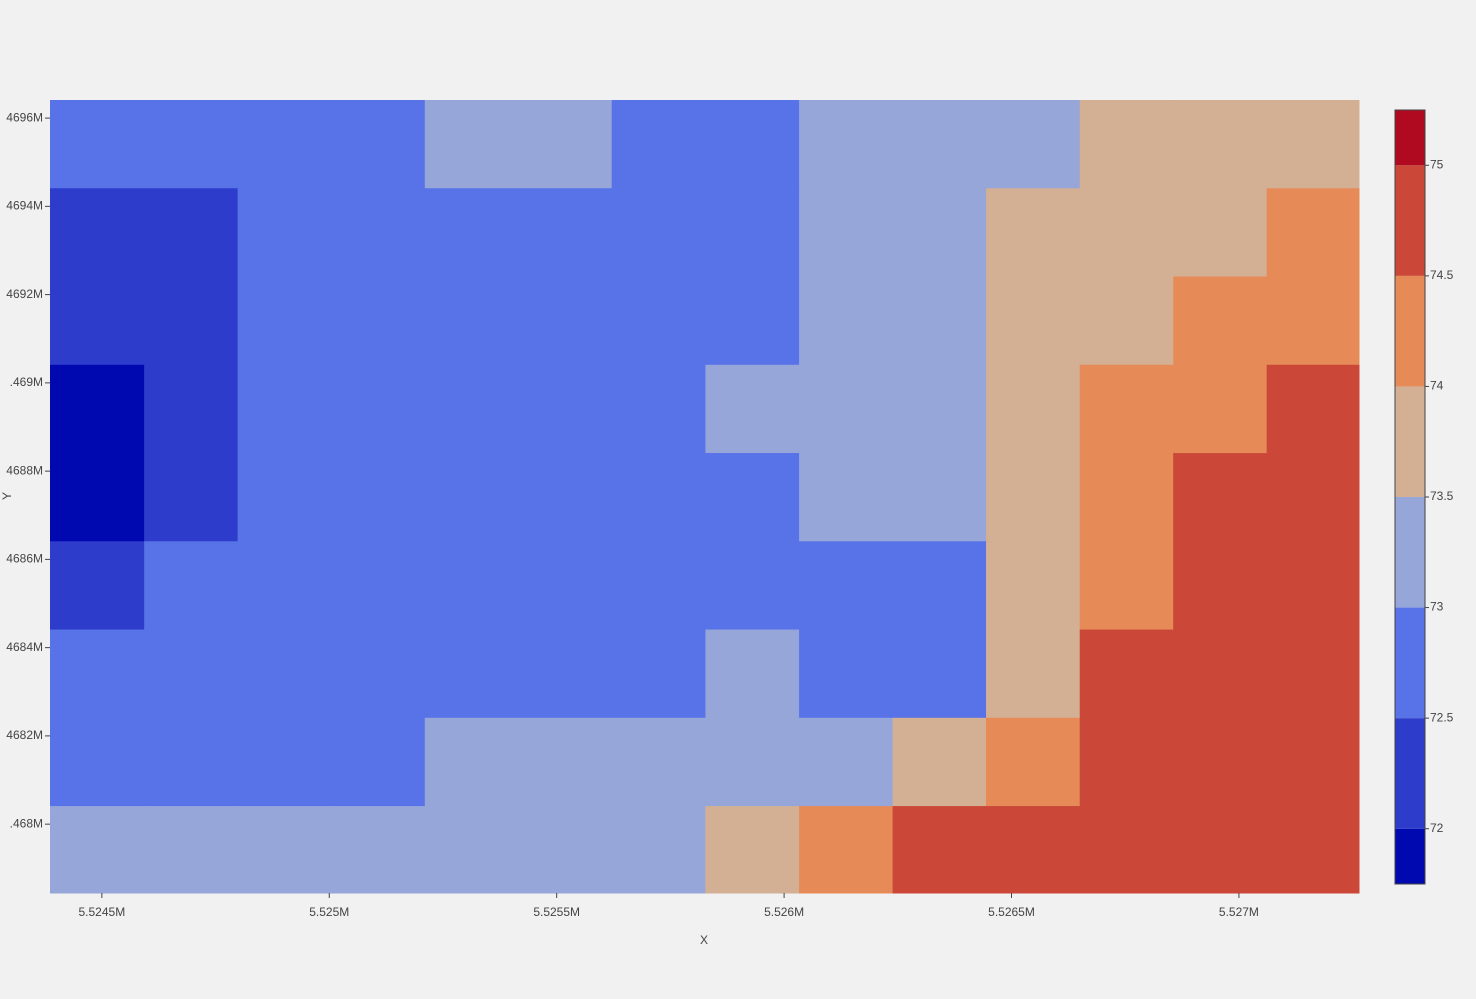 Image resolution: width=1476 pixels, height=999 pixels. Describe the element at coordinates (1011, 912) in the screenshot. I see `x-tick-label: 5.5265M` at that location.